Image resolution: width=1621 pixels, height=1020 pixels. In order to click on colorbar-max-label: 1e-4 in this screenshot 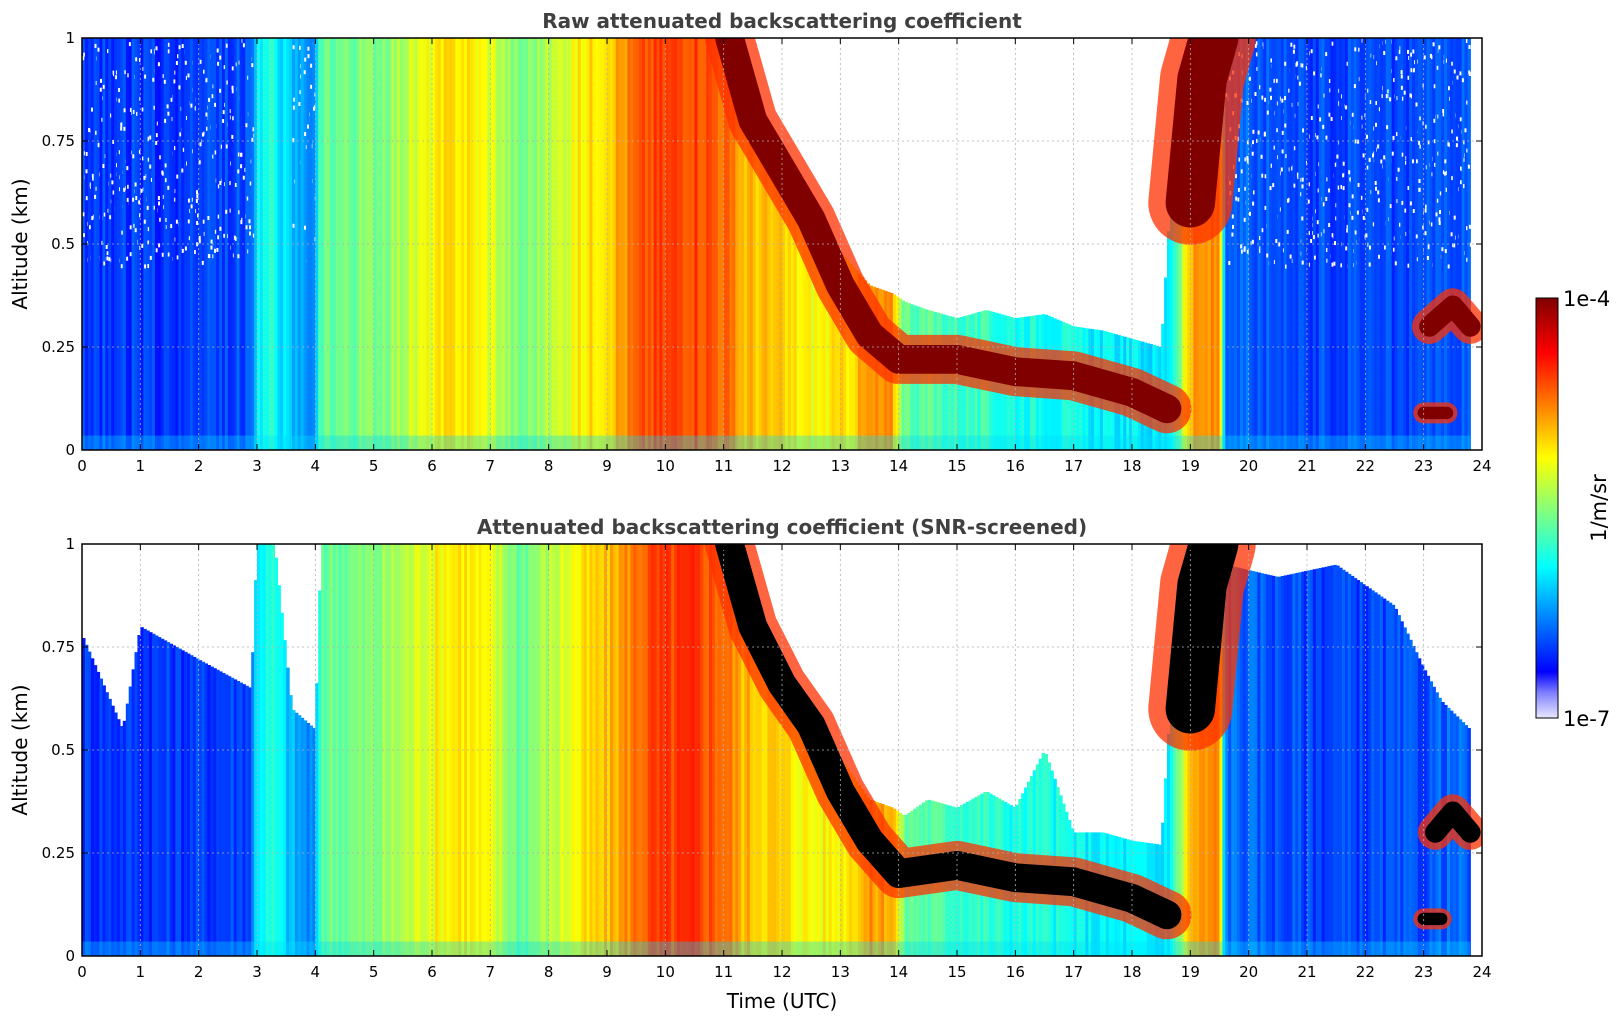, I will do `click(1586, 299)`.